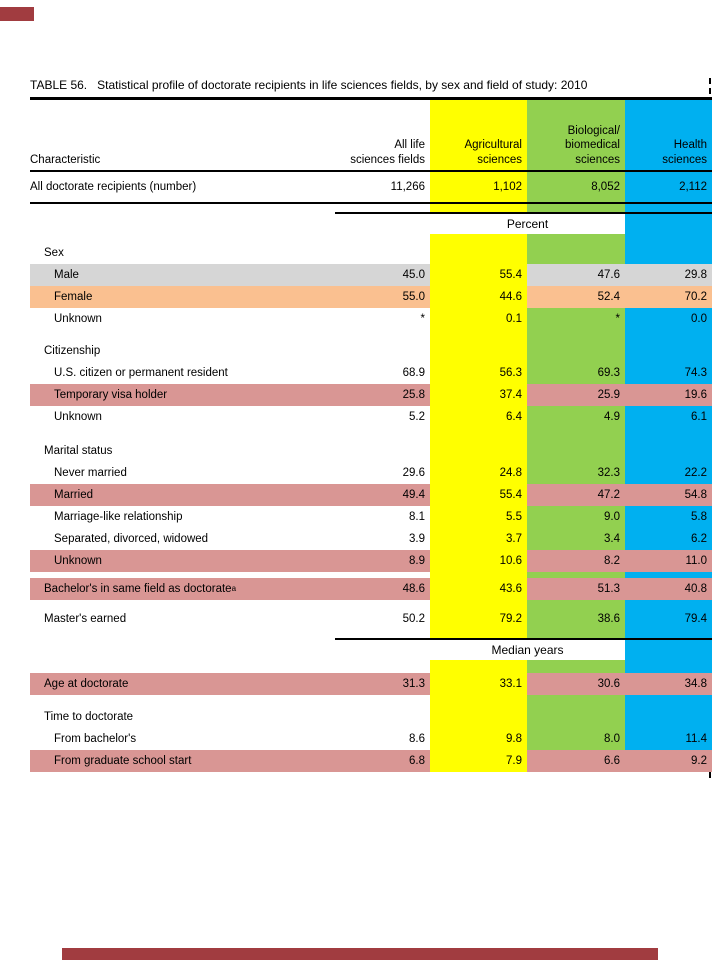 This screenshot has width=720, height=960. I want to click on characteristic-cell: Unknown, so click(182, 561).